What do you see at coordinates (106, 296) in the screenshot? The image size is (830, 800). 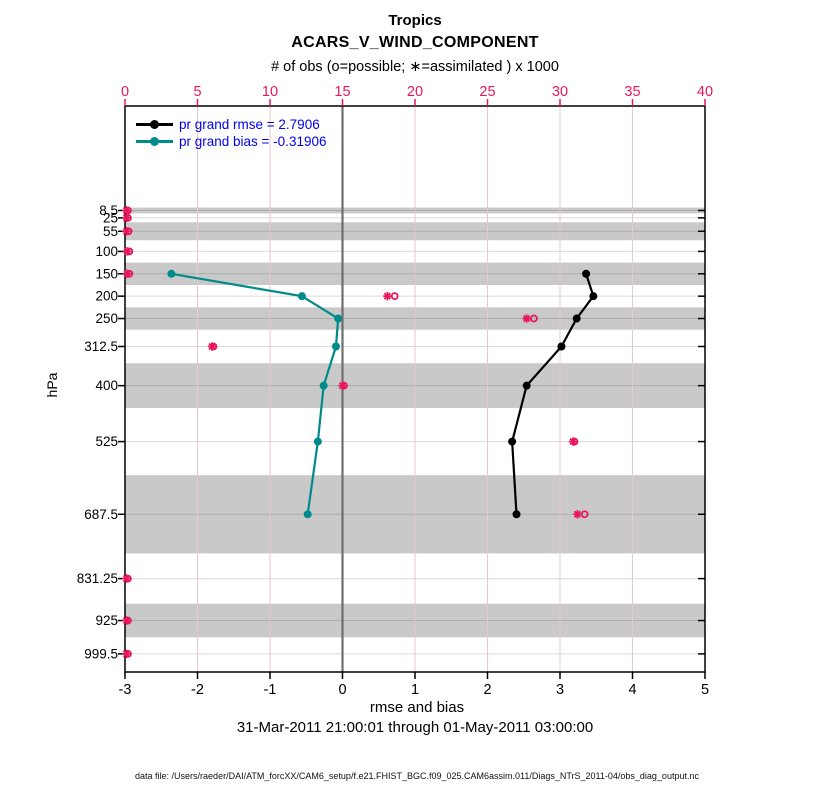 I see `left-tick-label: 200` at bounding box center [106, 296].